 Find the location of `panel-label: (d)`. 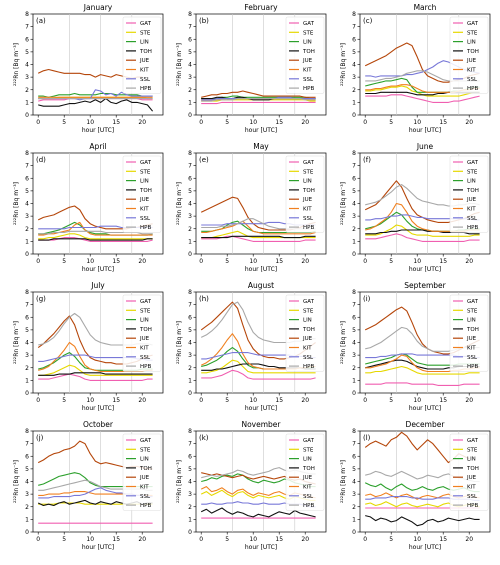

panel-label: (d) is located at coordinates (41, 160).